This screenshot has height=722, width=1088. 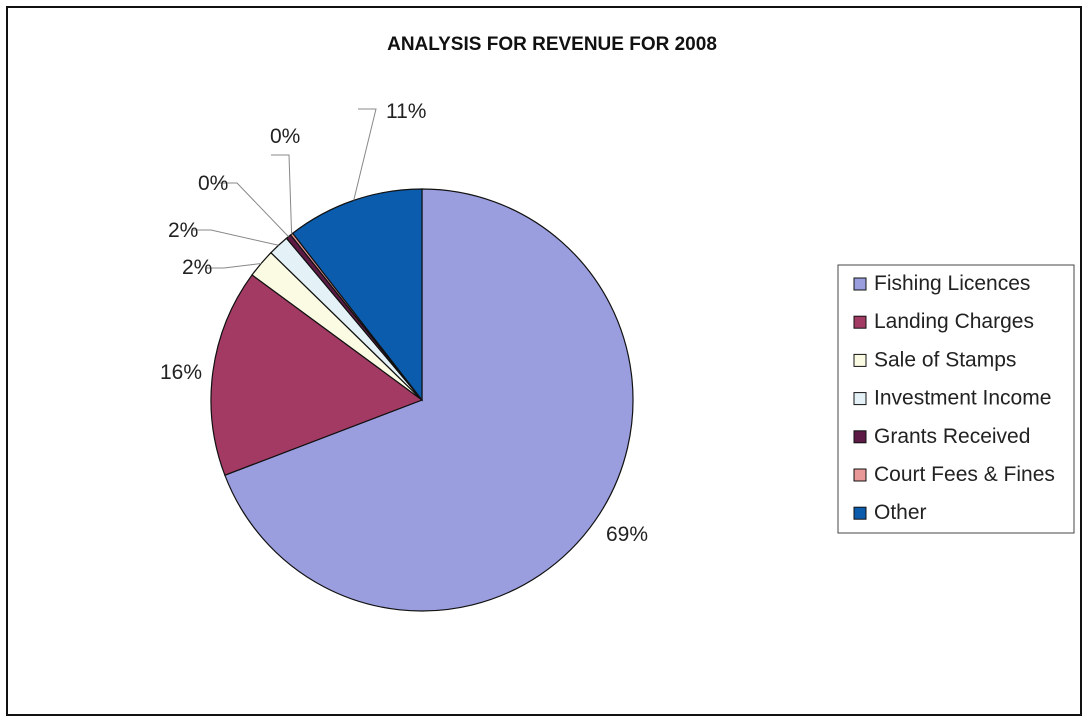 What do you see at coordinates (254, 209) in the screenshot?
I see `leader-line-grants-received` at bounding box center [254, 209].